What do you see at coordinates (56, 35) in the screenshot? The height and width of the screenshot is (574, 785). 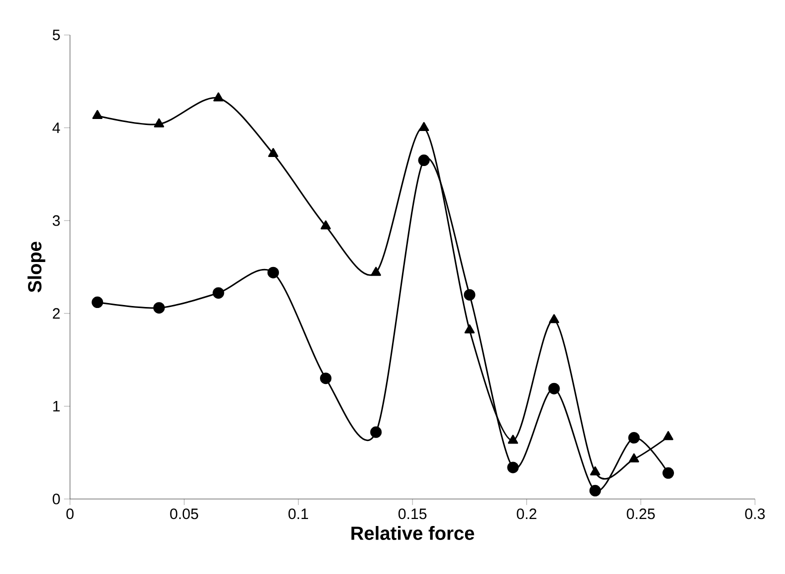 I see `y-tick-label: 5` at bounding box center [56, 35].